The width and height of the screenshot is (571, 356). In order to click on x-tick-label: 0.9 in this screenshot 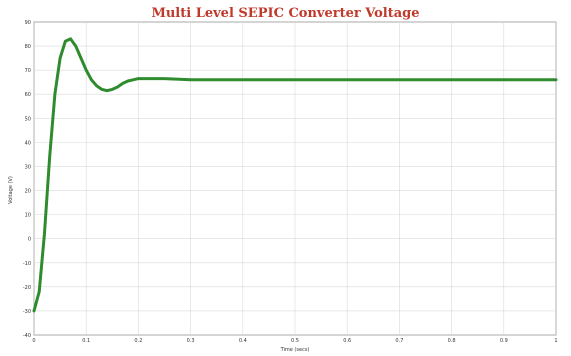, I will do `click(504, 341)`.